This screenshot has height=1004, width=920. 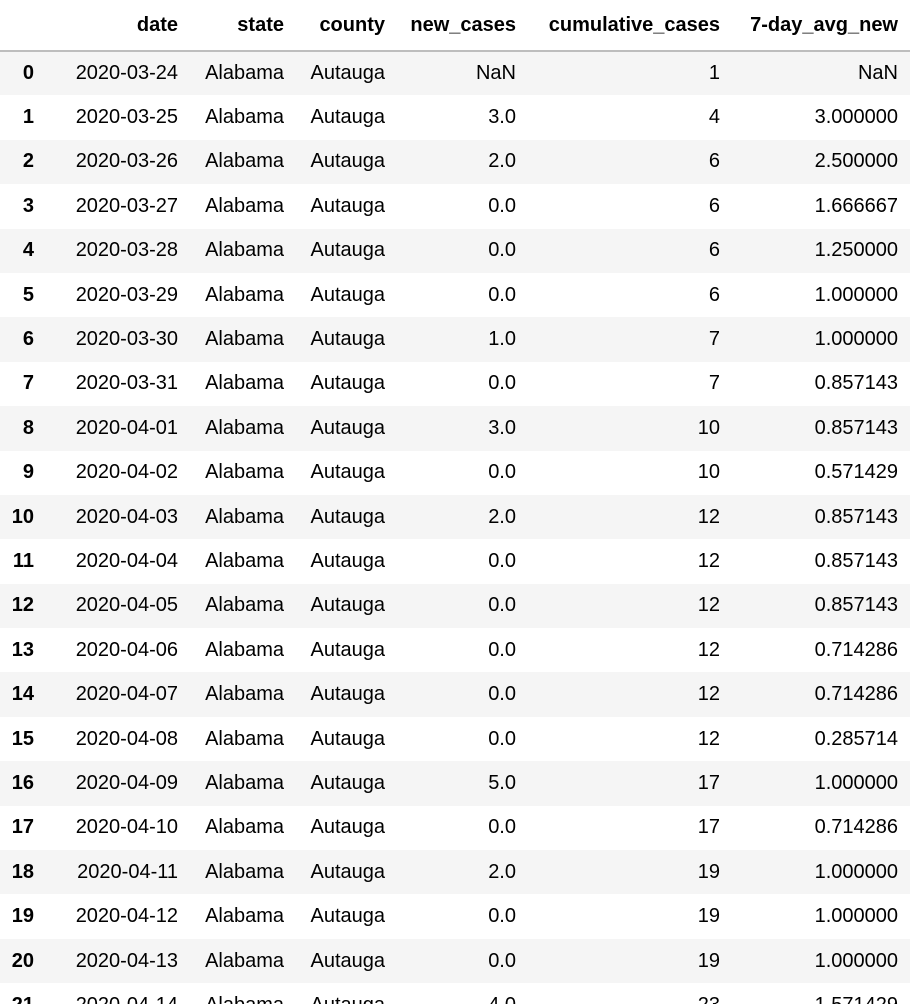 What do you see at coordinates (502, 117) in the screenshot?
I see `cell-new-cases: 3.0` at bounding box center [502, 117].